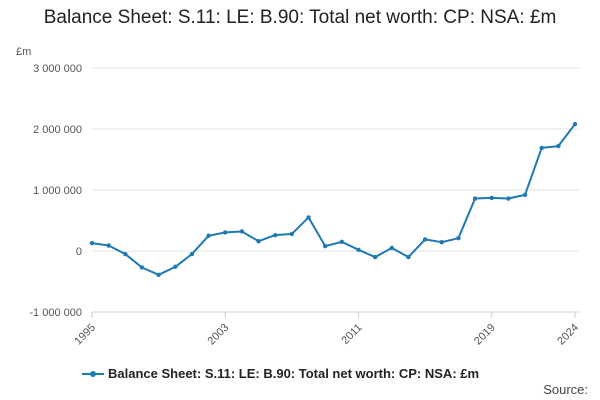  Describe the element at coordinates (24, 52) in the screenshot. I see `y-axis-unit: £m` at that location.